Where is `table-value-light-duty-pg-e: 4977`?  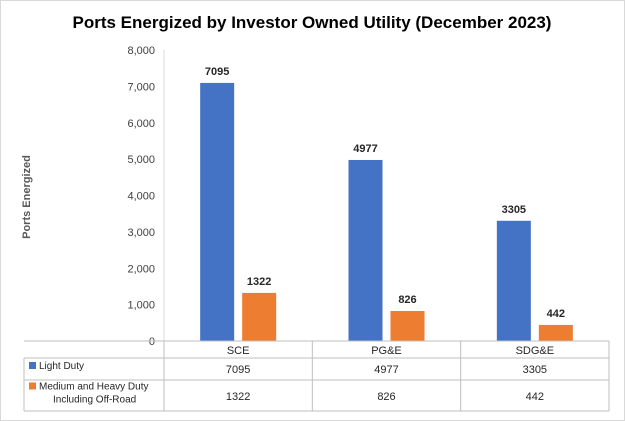
table-value-light-duty-pg-e: 4977 is located at coordinates (386, 370).